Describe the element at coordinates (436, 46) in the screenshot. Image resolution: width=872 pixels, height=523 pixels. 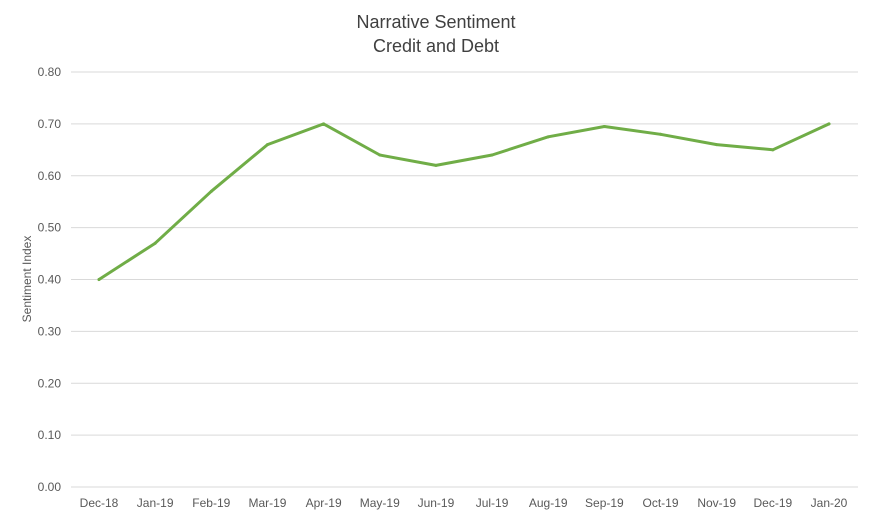
I see `chart-subtitle: Credit and Debt` at that location.